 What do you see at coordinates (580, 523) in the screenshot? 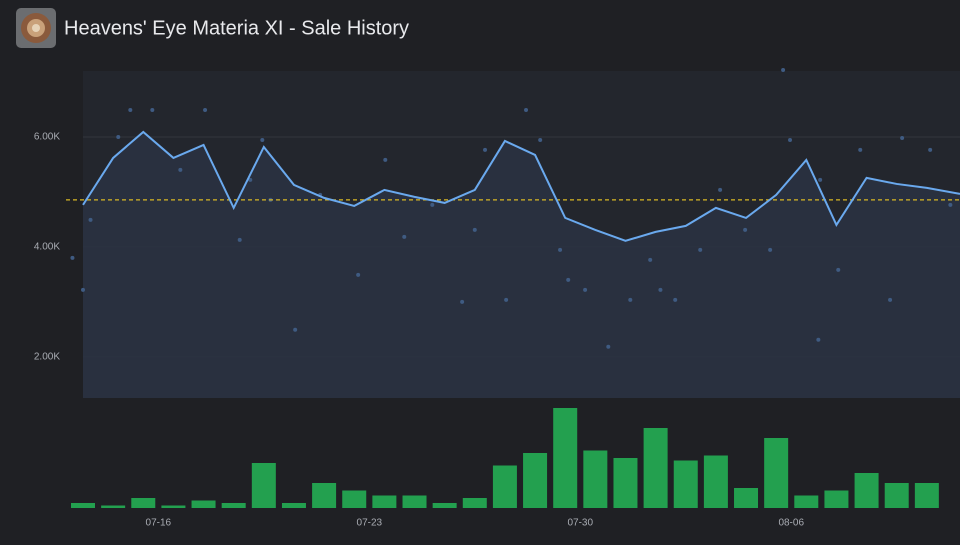
I see `x-tick-label: 07-30` at bounding box center [580, 523].